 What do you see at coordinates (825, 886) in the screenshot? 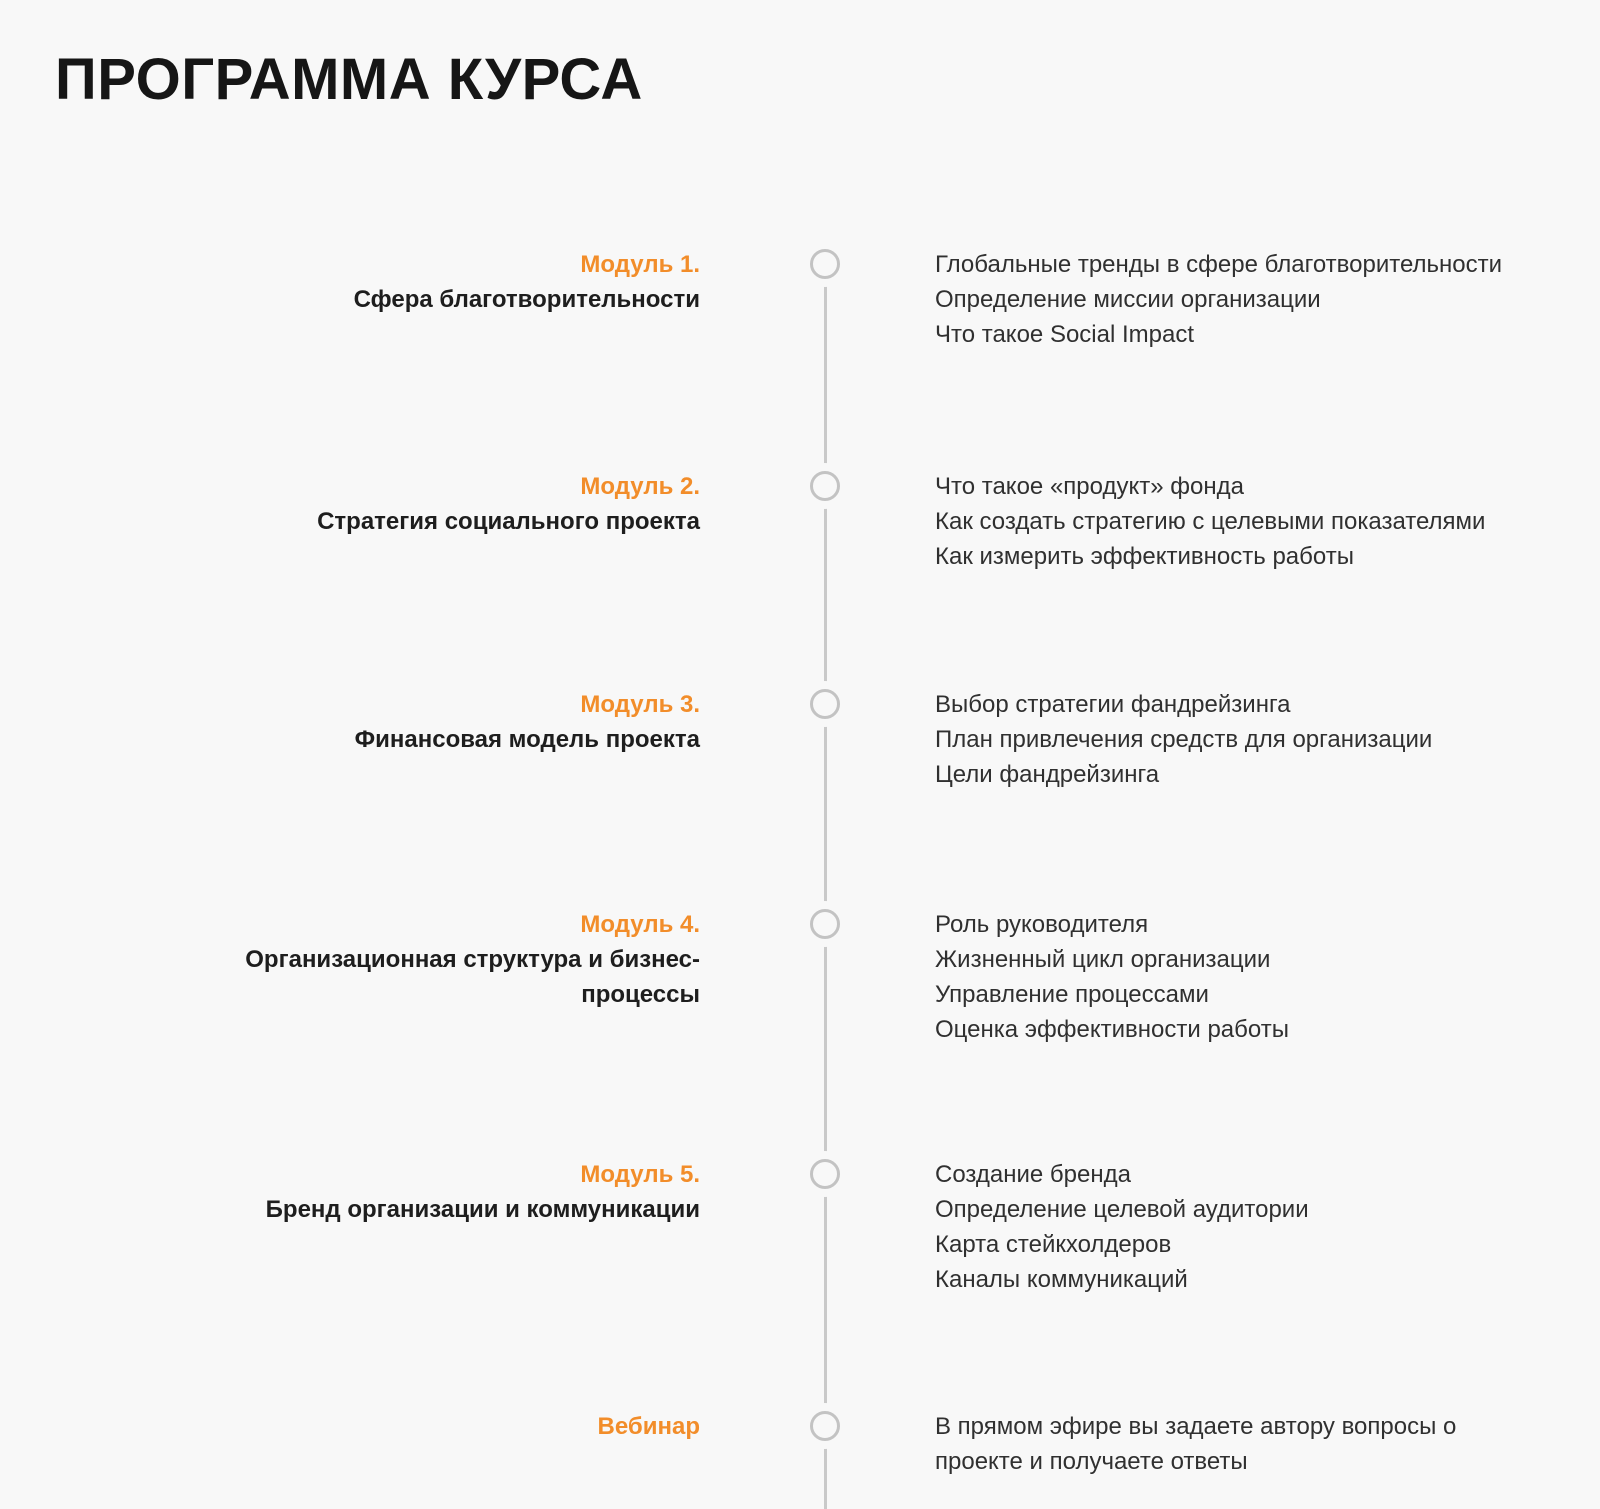
I see `timeline-line` at bounding box center [825, 886].